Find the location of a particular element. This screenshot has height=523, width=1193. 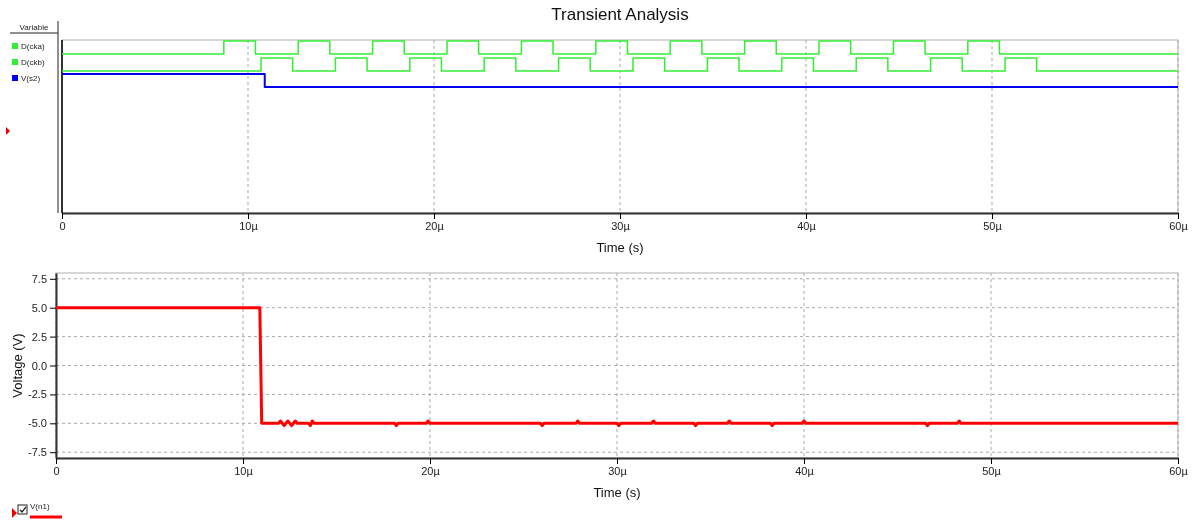

y-tick-label: 2.5 is located at coordinates (39, 336).